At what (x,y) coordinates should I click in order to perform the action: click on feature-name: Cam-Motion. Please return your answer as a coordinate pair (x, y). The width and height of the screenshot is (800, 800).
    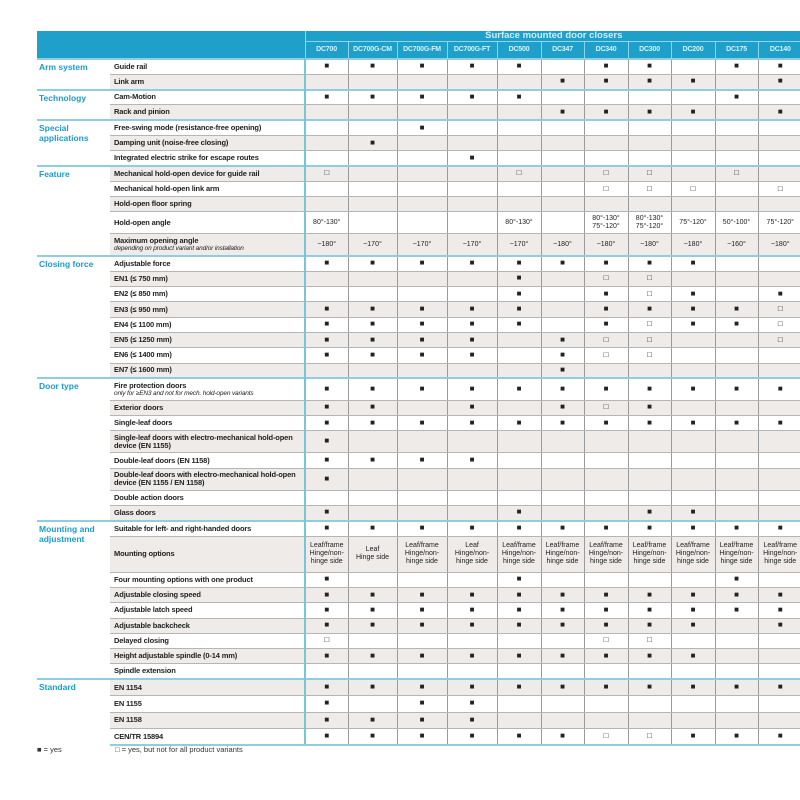
    Looking at the image, I should click on (135, 97).